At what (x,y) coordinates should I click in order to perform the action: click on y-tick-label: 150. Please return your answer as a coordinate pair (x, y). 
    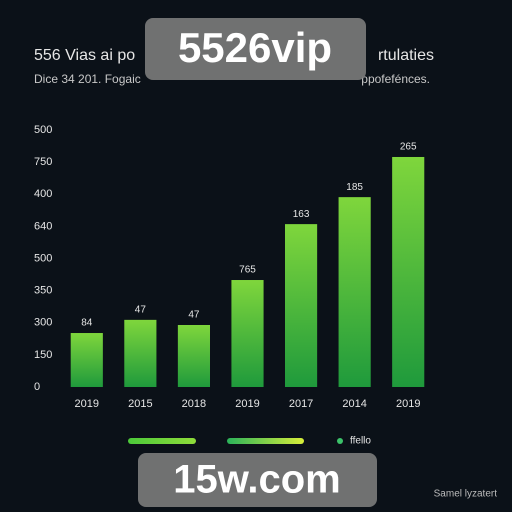
    Looking at the image, I should click on (43, 355).